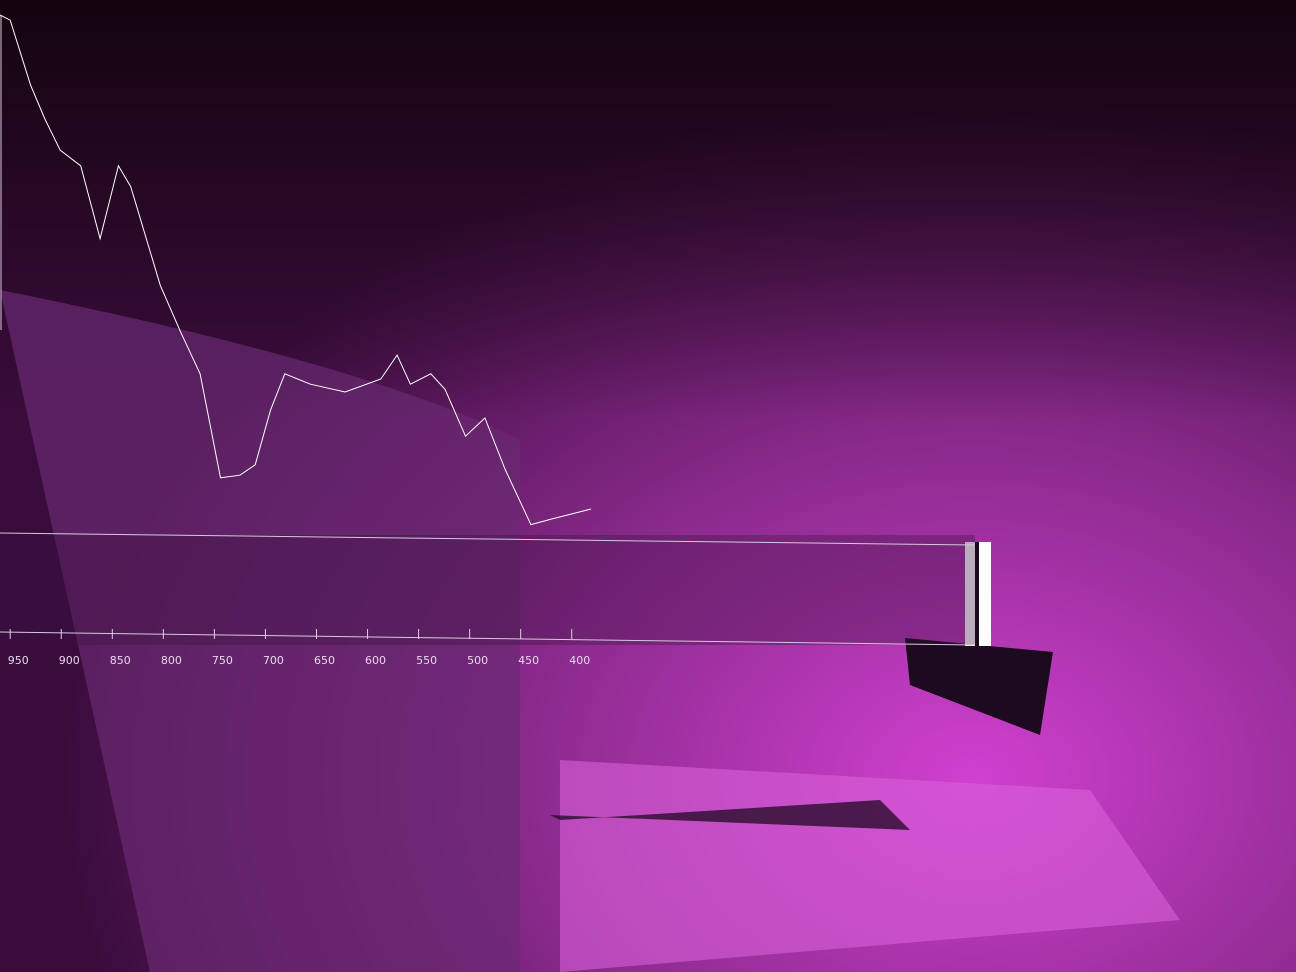 This screenshot has height=972, width=1296. Describe the element at coordinates (477, 660) in the screenshot. I see `x-tick-label: 500` at that location.